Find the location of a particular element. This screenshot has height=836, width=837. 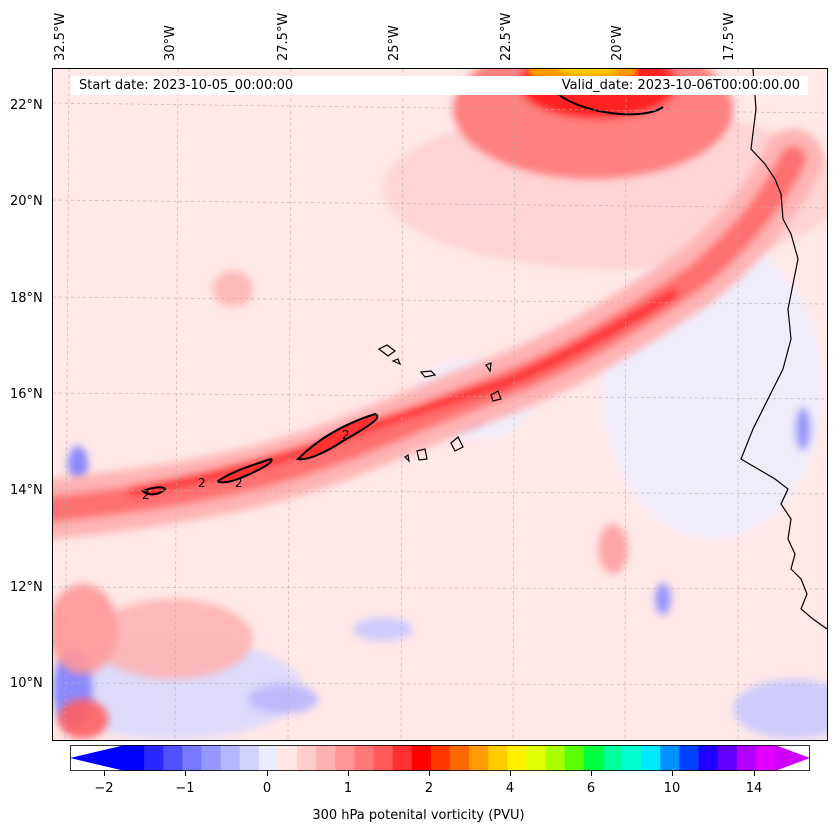

lat-label-14n: 14°N is located at coordinates (26, 490).